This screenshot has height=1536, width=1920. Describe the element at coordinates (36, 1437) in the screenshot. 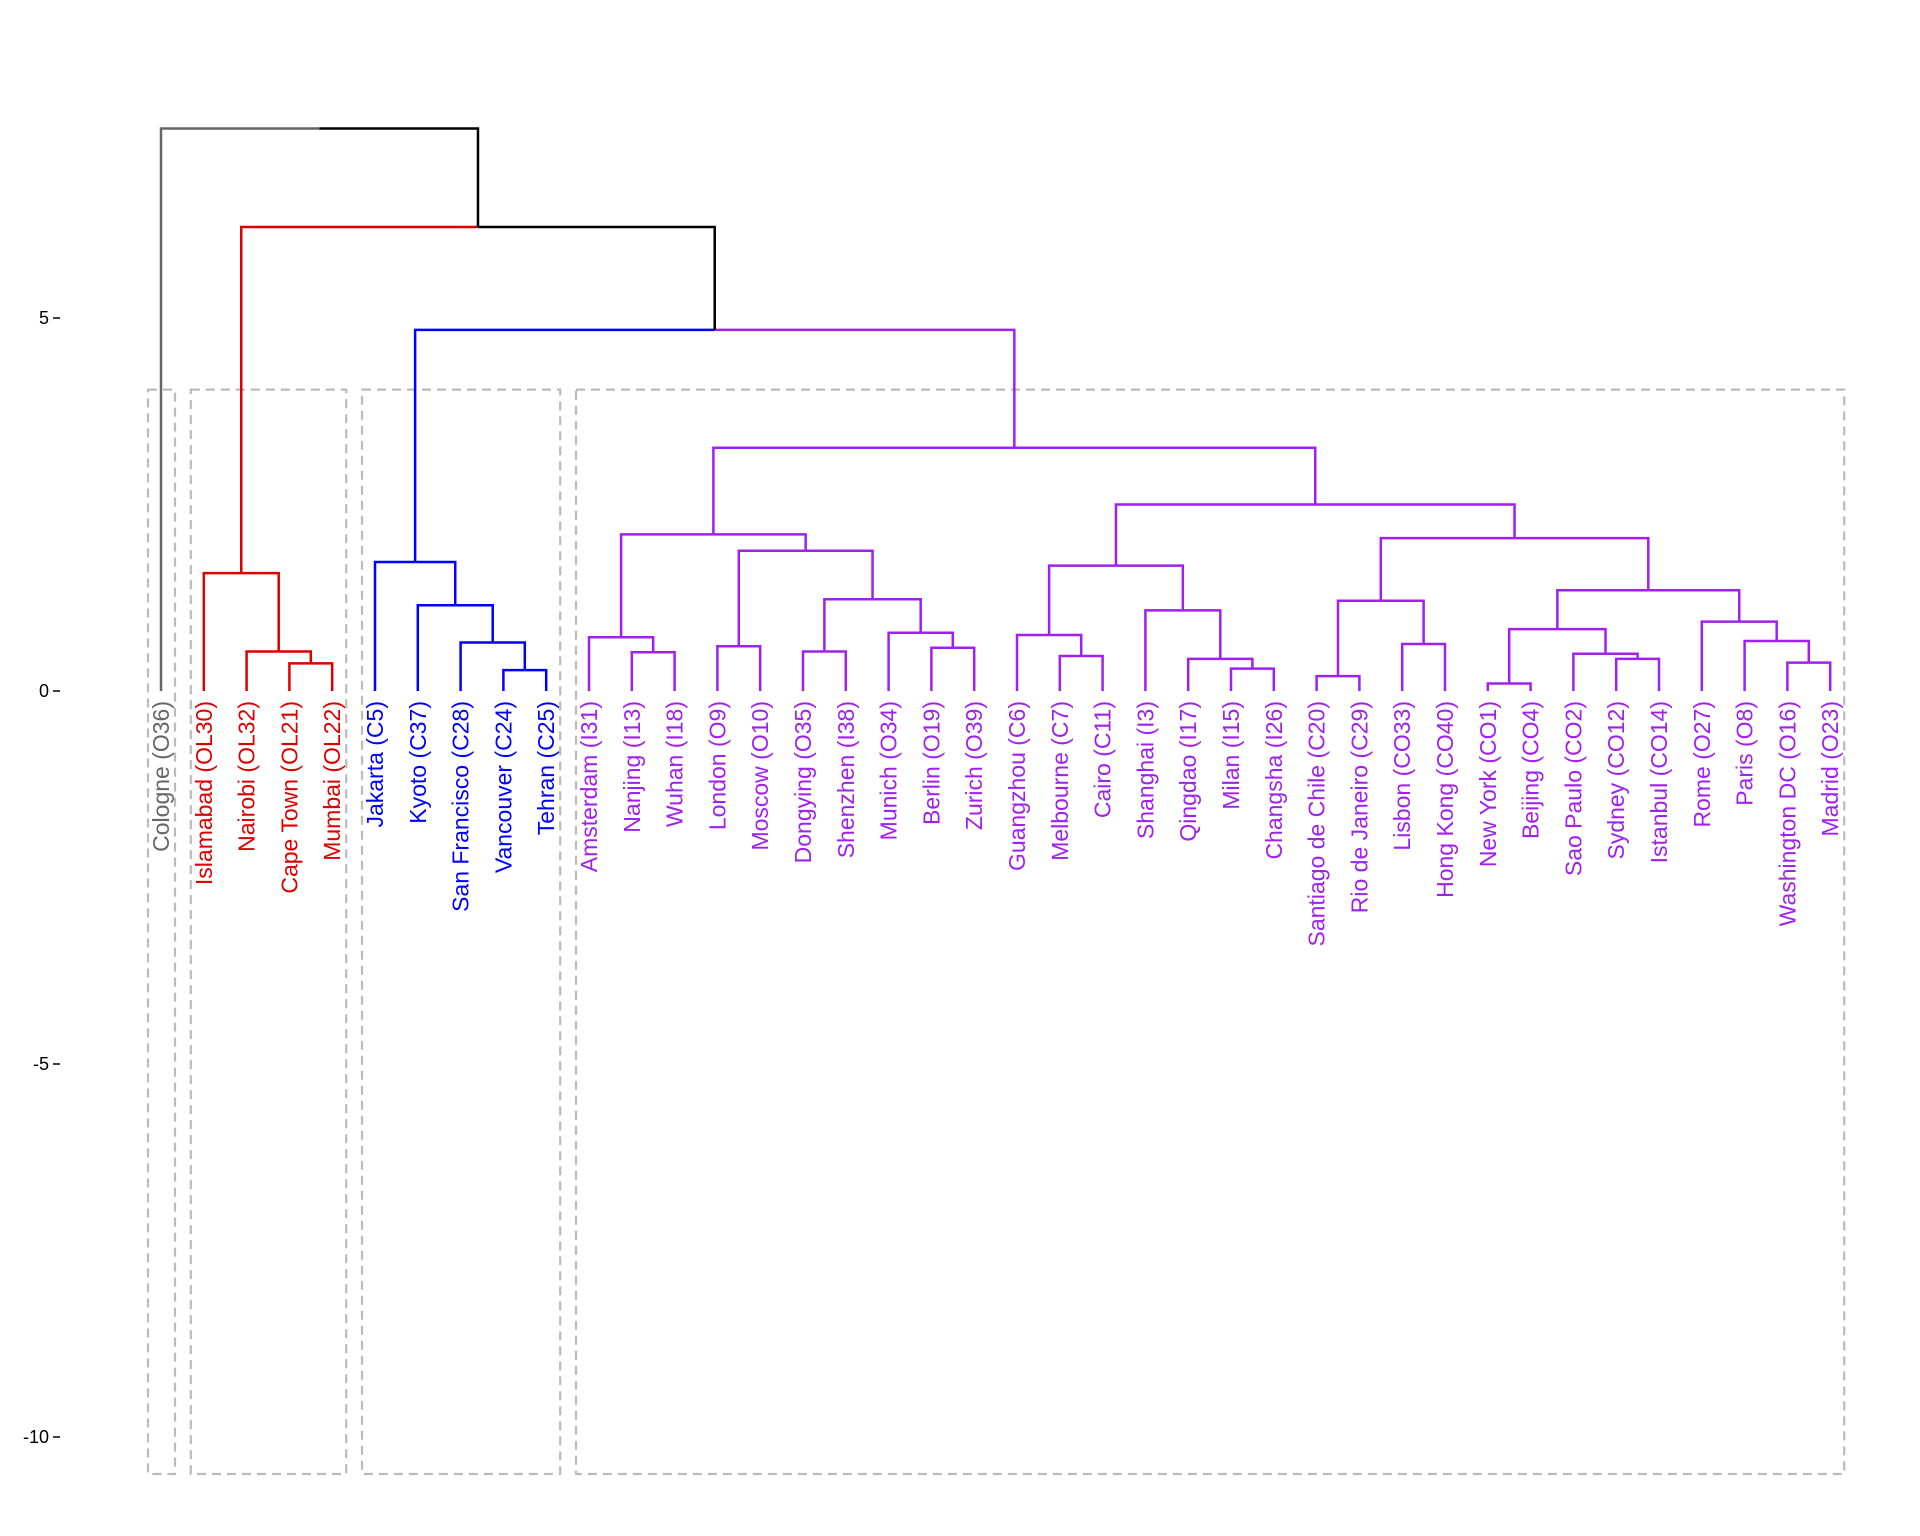

I see `y-tick-label: -10` at that location.